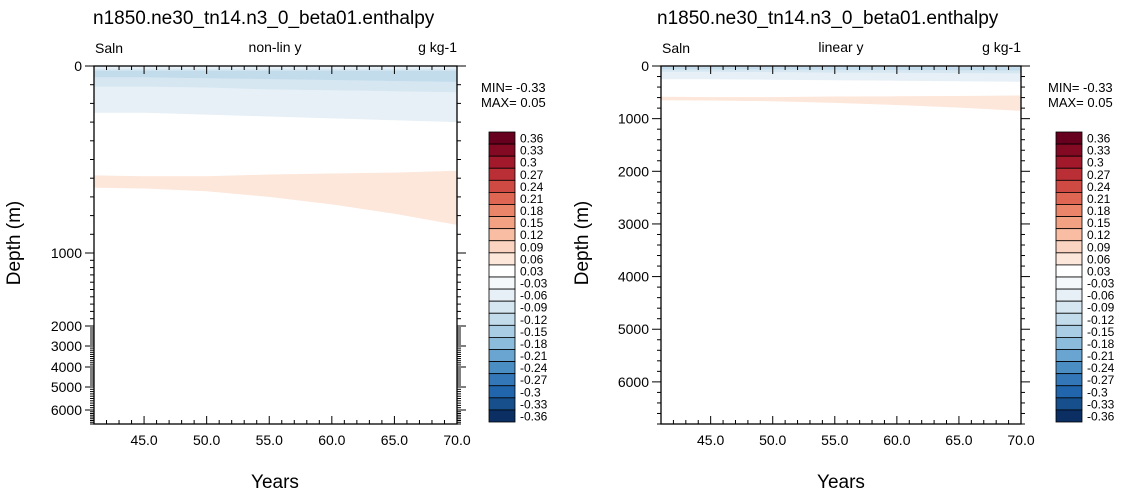 This screenshot has width=1132, height=494. I want to click on y-tick-label: 2000, so click(633, 171).